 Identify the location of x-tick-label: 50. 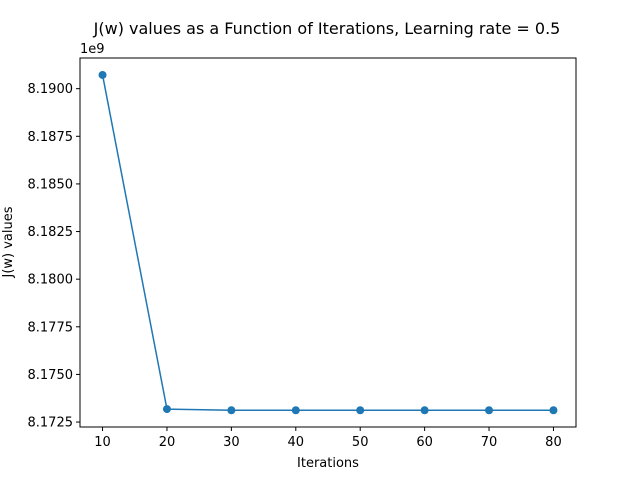
(360, 442).